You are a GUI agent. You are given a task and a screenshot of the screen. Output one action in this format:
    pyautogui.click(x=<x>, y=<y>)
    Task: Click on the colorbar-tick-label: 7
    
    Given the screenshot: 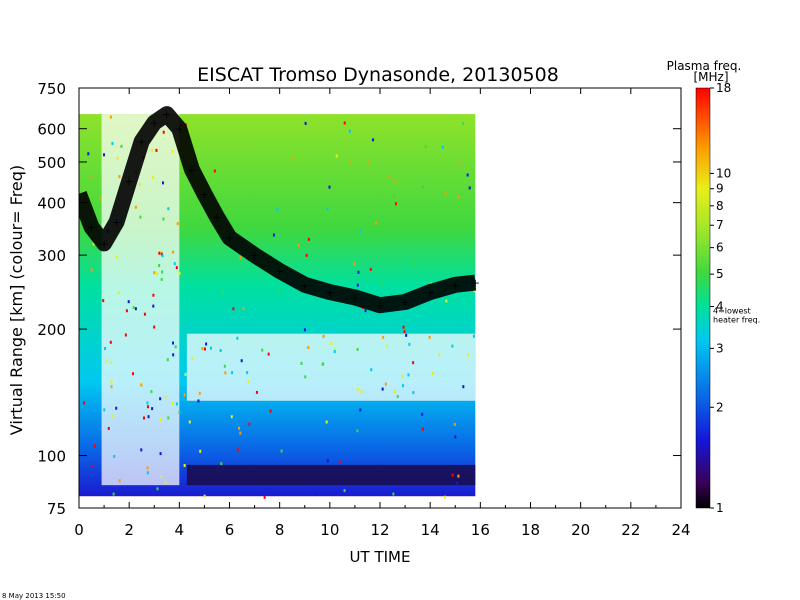 What is the action you would take?
    pyautogui.click(x=720, y=225)
    